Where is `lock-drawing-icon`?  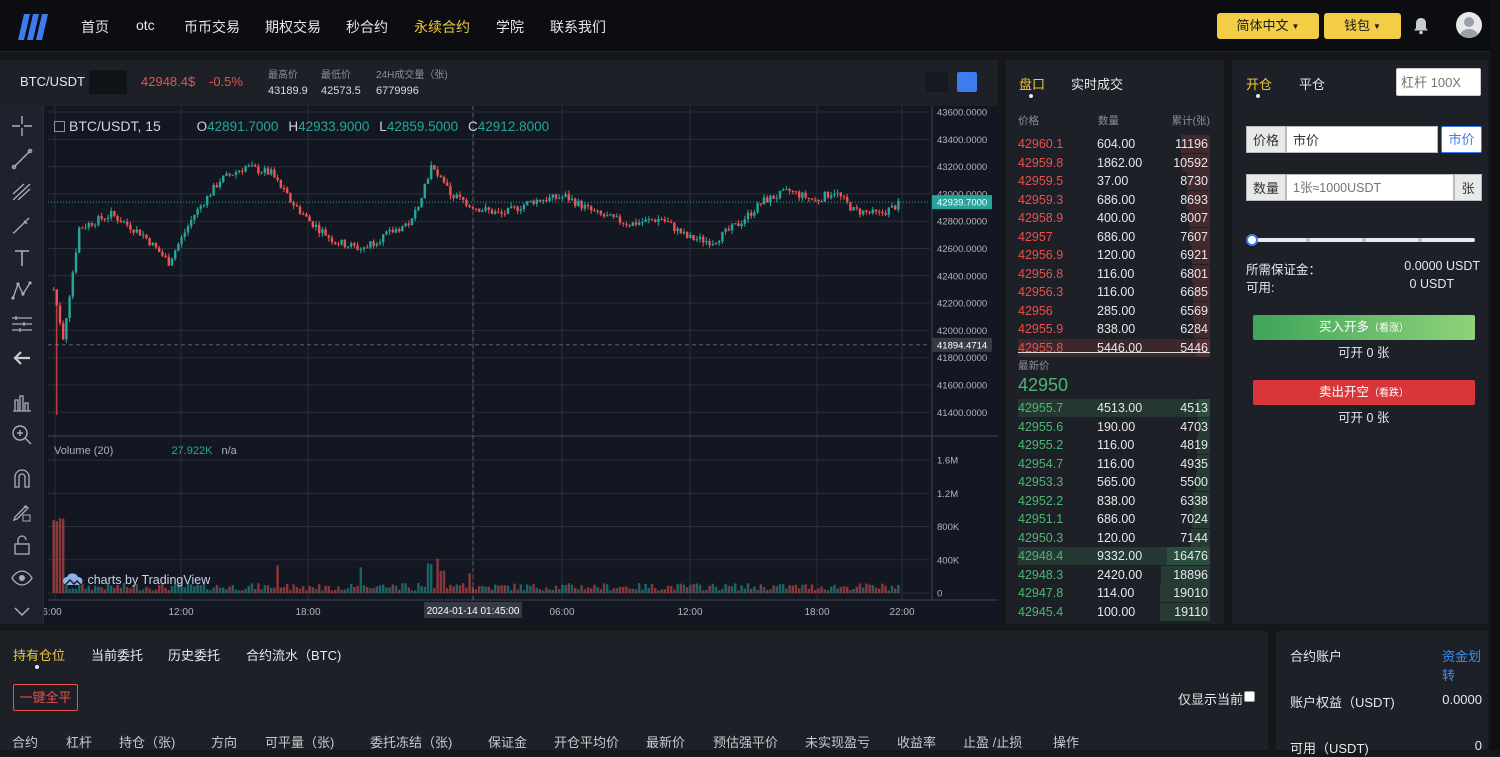
lock-drawing-icon is located at coordinates (22, 512).